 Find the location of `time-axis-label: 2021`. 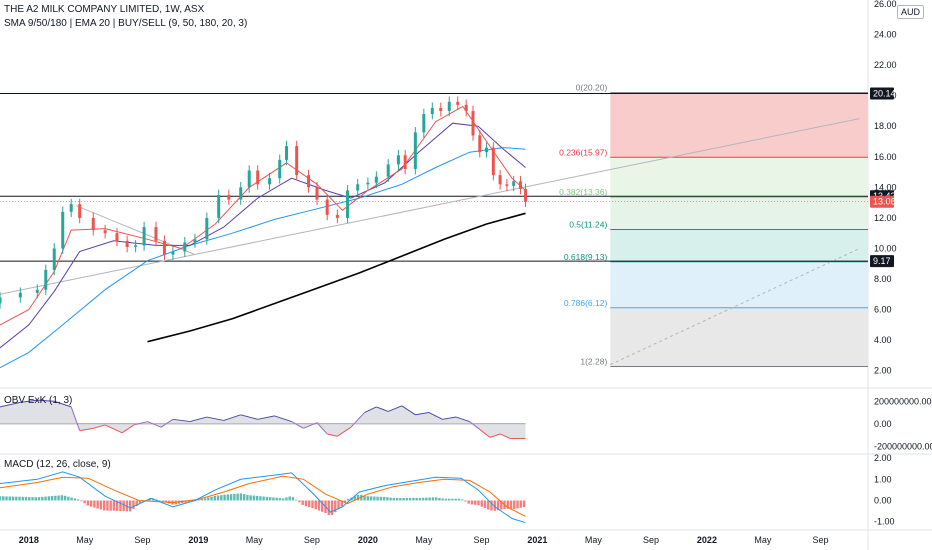

time-axis-label: 2021 is located at coordinates (537, 540).